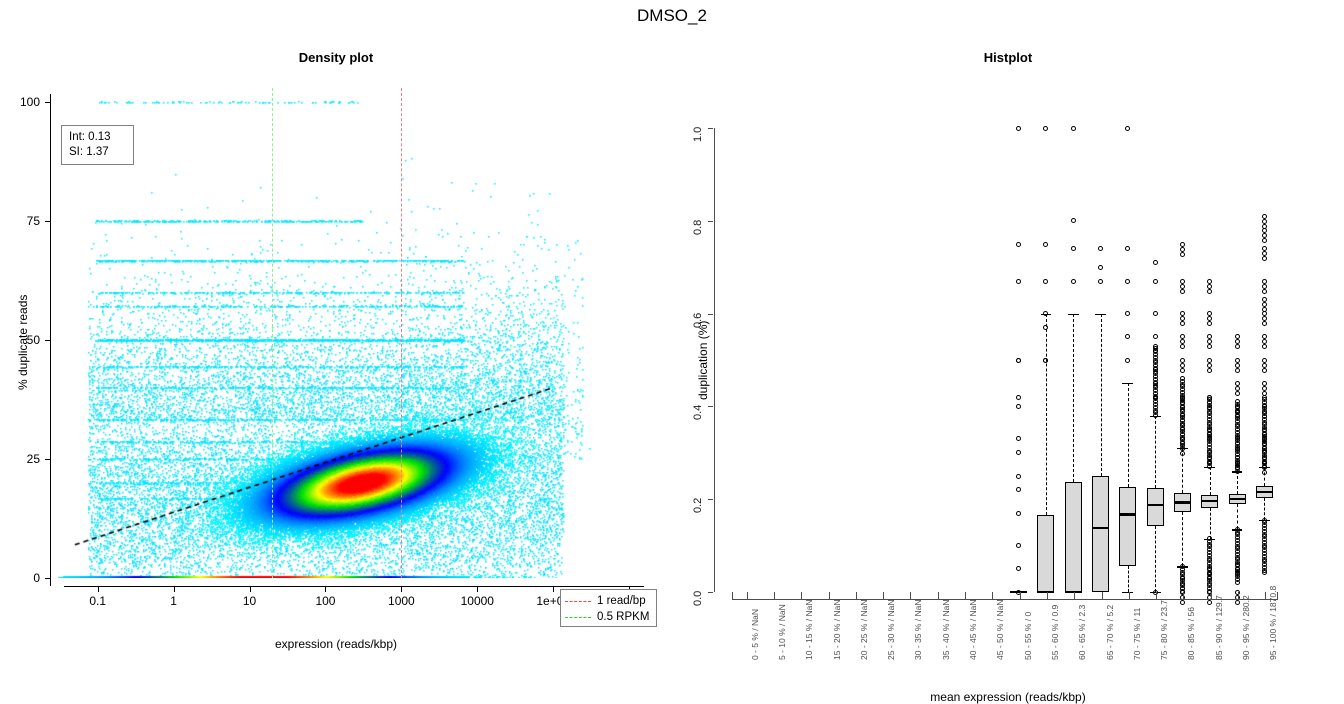  What do you see at coordinates (402, 333) in the screenshot?
I see `vline-1-read-per-bp` at bounding box center [402, 333].